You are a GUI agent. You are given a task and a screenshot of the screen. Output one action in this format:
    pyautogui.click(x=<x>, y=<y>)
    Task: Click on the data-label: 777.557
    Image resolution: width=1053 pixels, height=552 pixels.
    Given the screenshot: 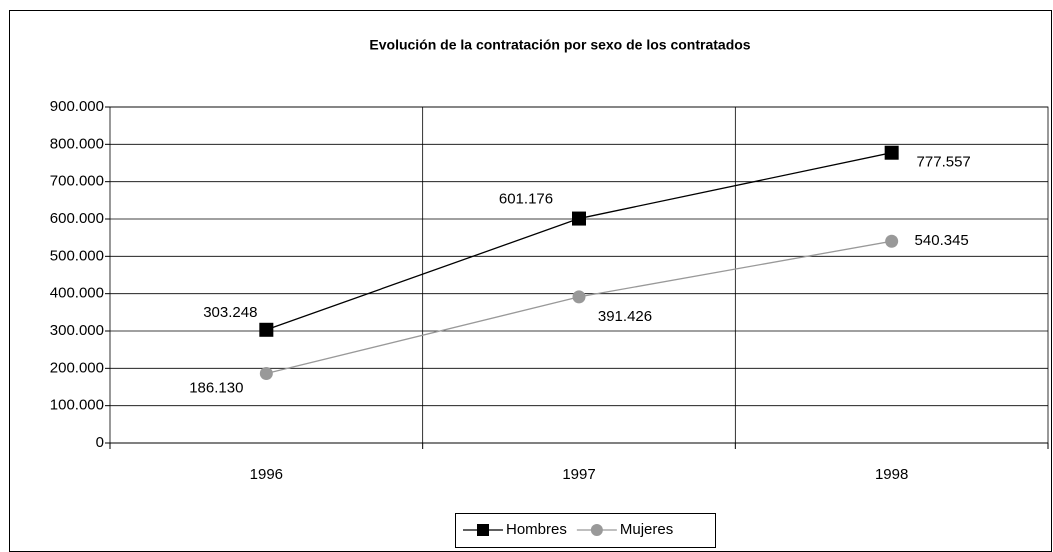 What is the action you would take?
    pyautogui.click(x=944, y=162)
    